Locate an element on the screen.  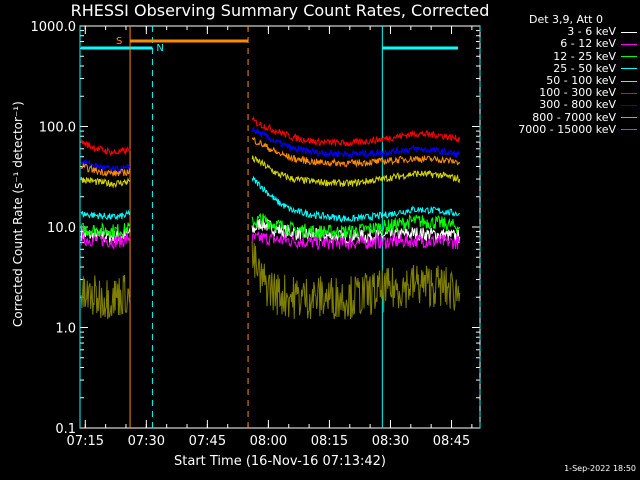
series-100-300-kev is located at coordinates (270, 136).